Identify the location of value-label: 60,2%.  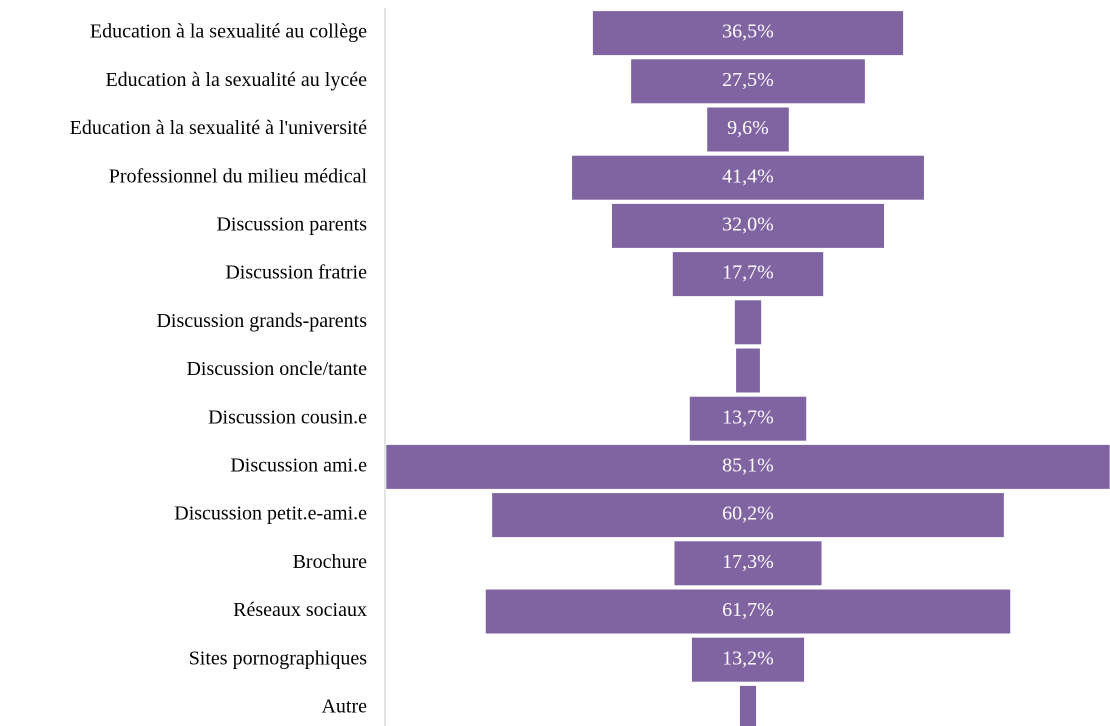
(748, 514).